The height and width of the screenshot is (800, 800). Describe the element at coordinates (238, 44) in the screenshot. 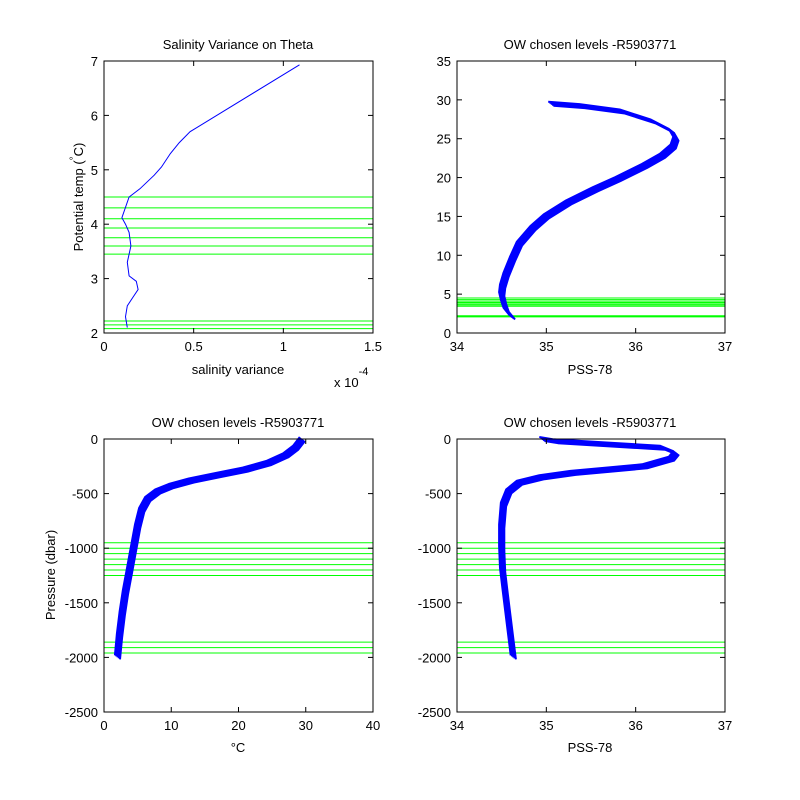

I see `panel-title: Salinity Variance on Theta` at that location.